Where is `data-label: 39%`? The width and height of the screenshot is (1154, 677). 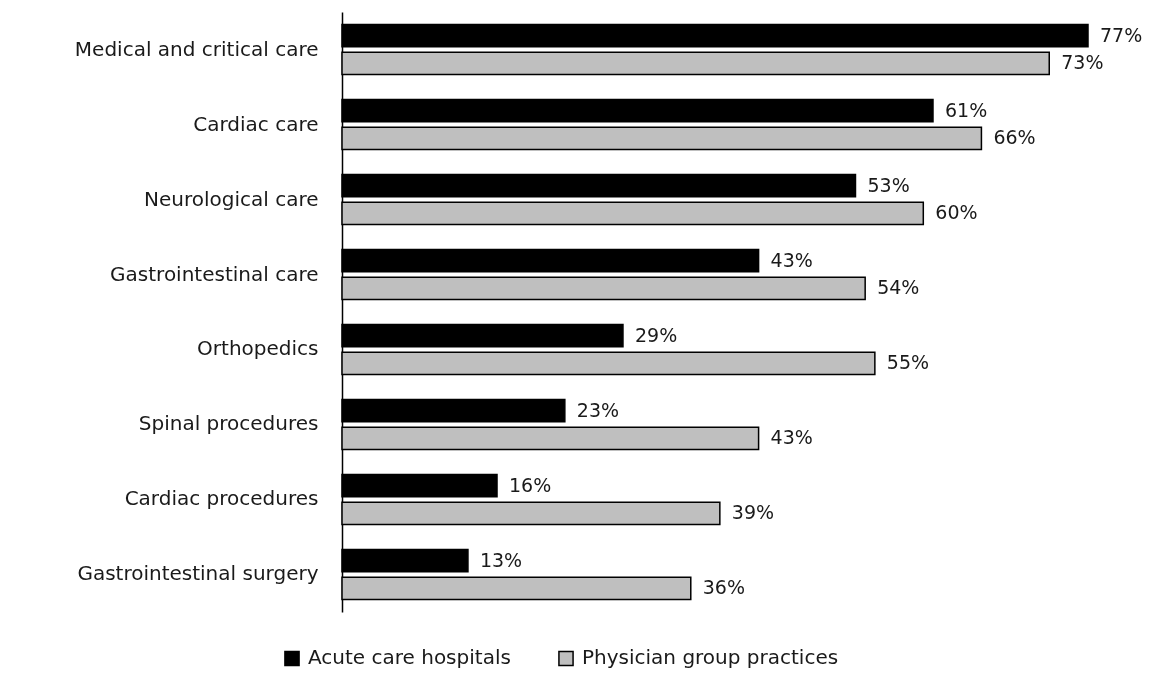 data-label: 39% is located at coordinates (753, 512).